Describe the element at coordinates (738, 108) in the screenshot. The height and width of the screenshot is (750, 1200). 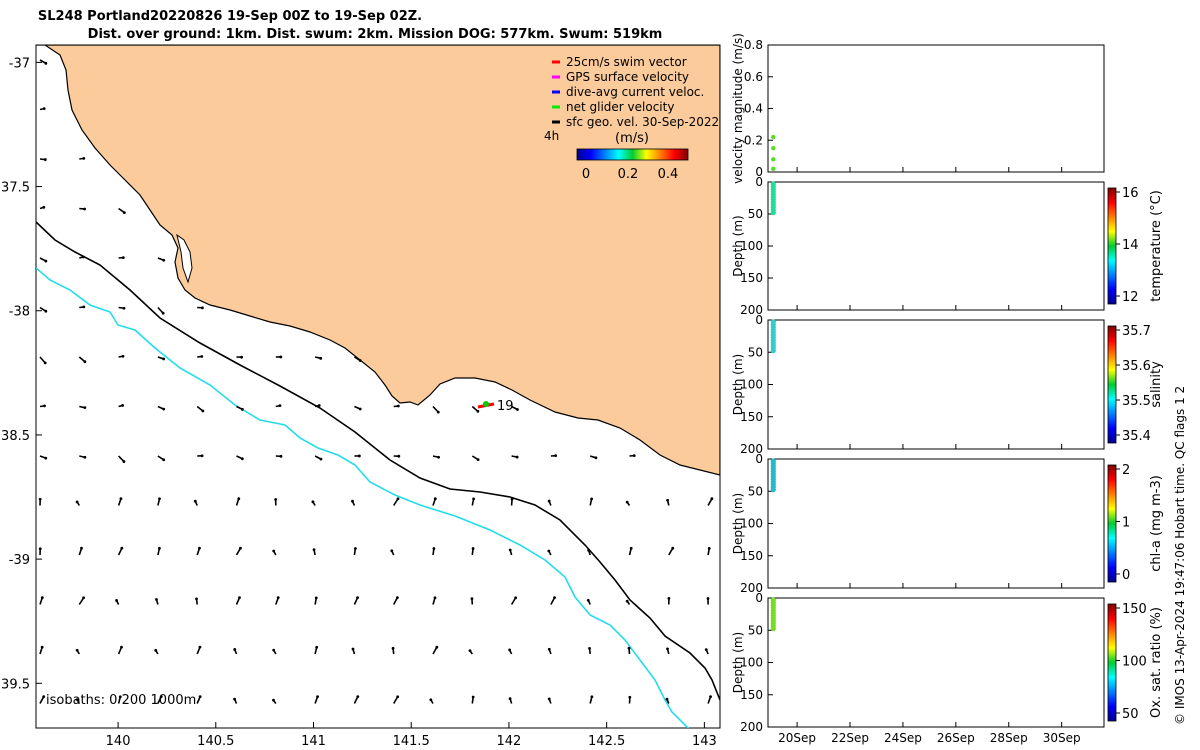
I see `panel-y-label: velocity magnitude (m/s)` at that location.